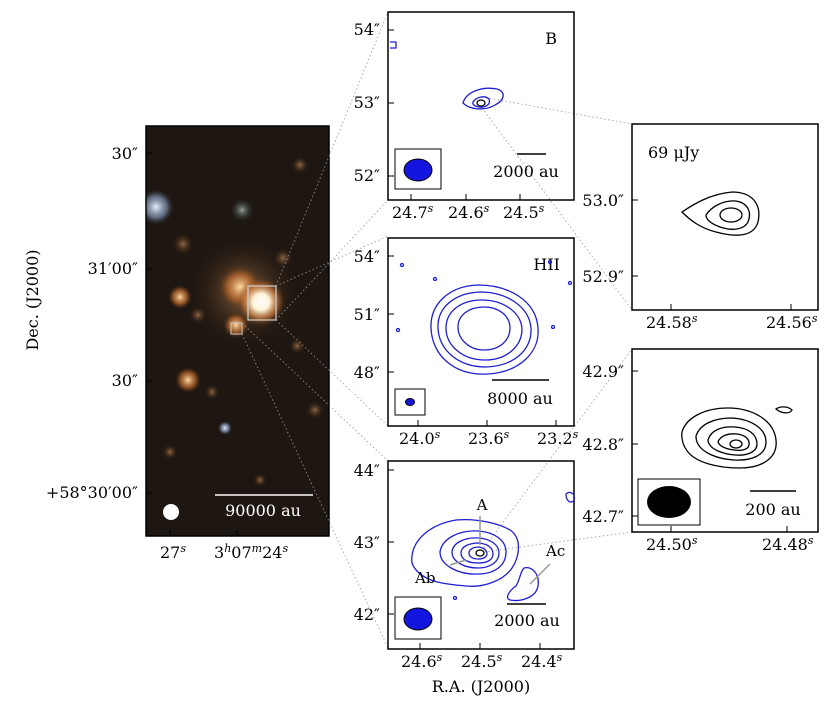 Image resolution: width=830 pixels, height=708 pixels. What do you see at coordinates (546, 264) in the screenshot?
I see `panel-hii-label: HII` at bounding box center [546, 264].